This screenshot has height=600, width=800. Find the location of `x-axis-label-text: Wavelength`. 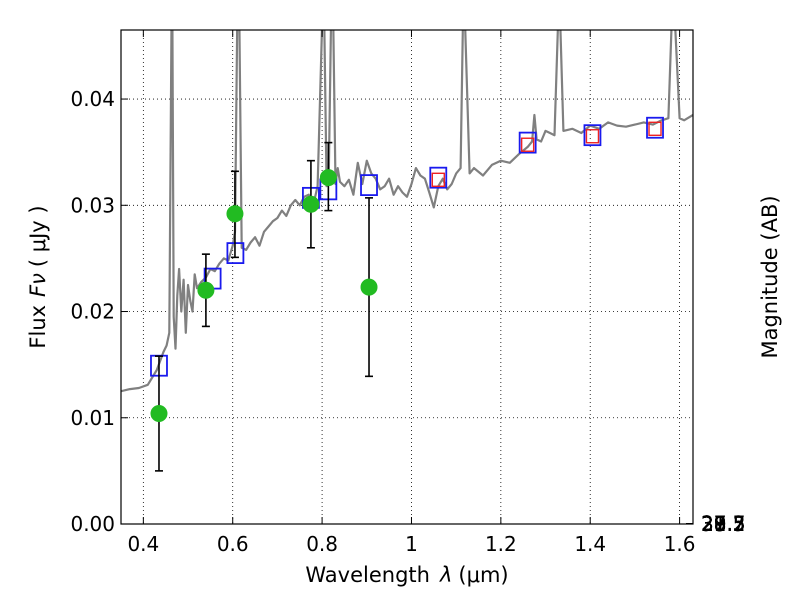

x-axis-label-text: Wavelength is located at coordinates (367, 575).